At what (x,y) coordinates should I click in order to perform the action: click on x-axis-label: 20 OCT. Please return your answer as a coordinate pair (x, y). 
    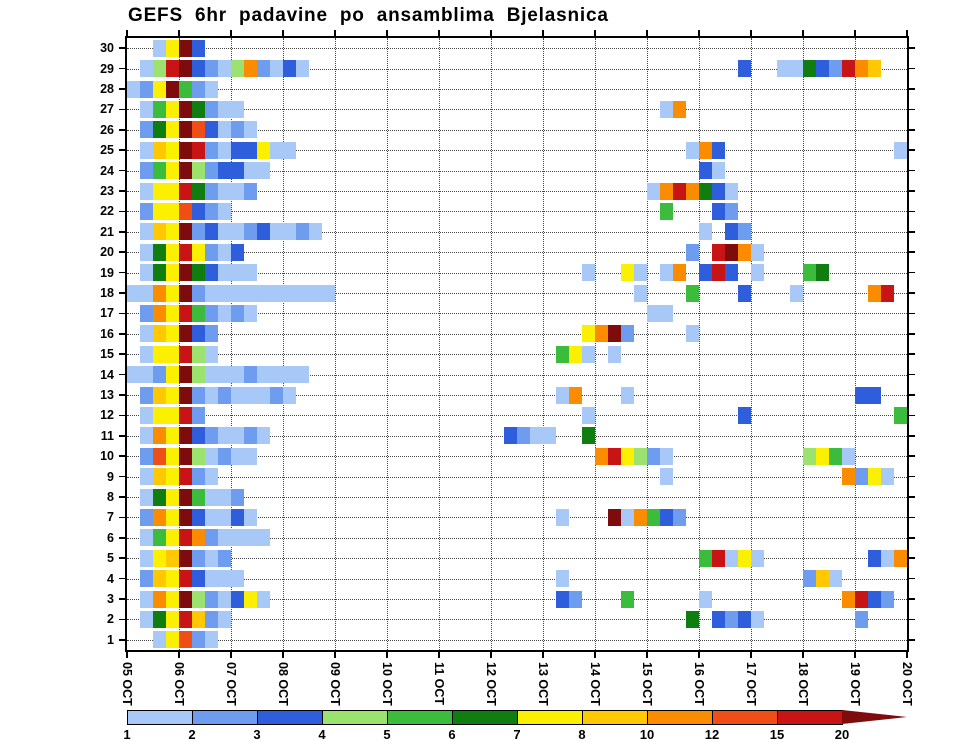
    Looking at the image, I should click on (907, 684).